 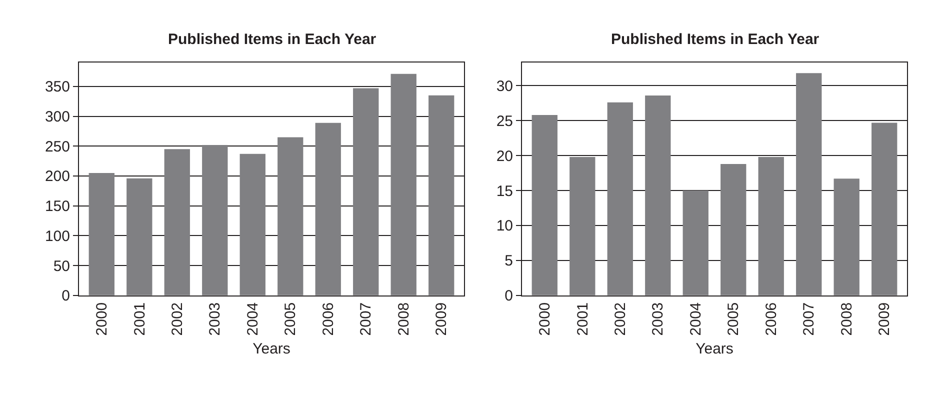 I want to click on y-tick-label: 250, so click(x=57, y=147).